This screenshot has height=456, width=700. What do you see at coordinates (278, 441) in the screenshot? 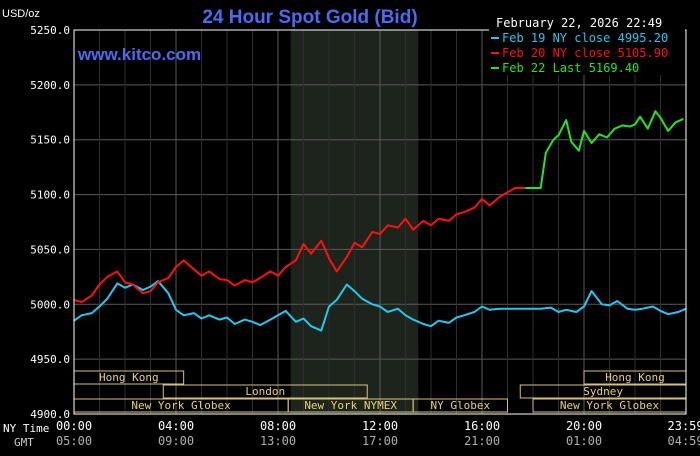
I see `x-tick-label-gmt: 13:00` at bounding box center [278, 441].